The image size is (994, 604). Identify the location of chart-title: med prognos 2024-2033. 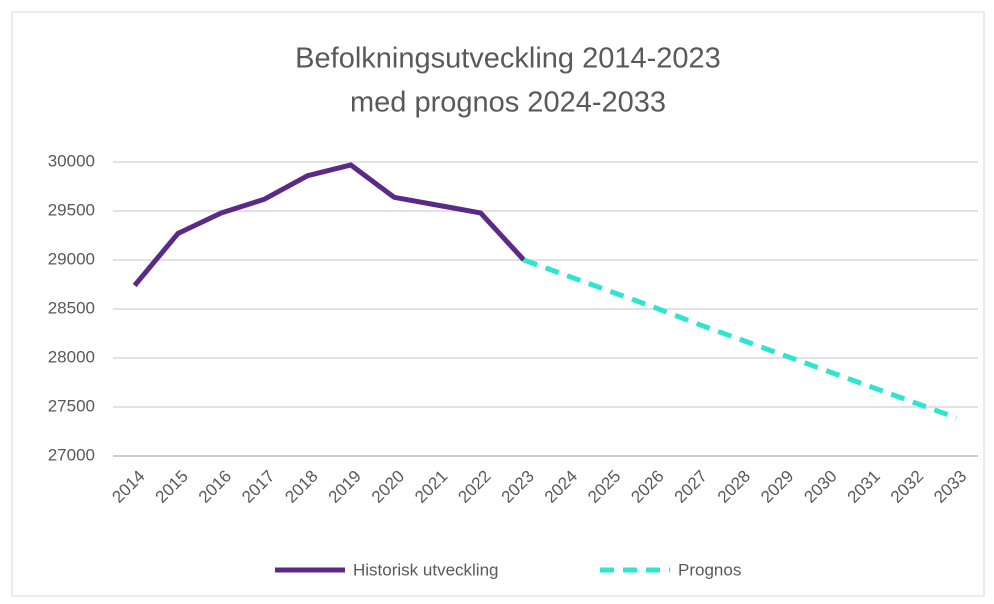
(508, 103).